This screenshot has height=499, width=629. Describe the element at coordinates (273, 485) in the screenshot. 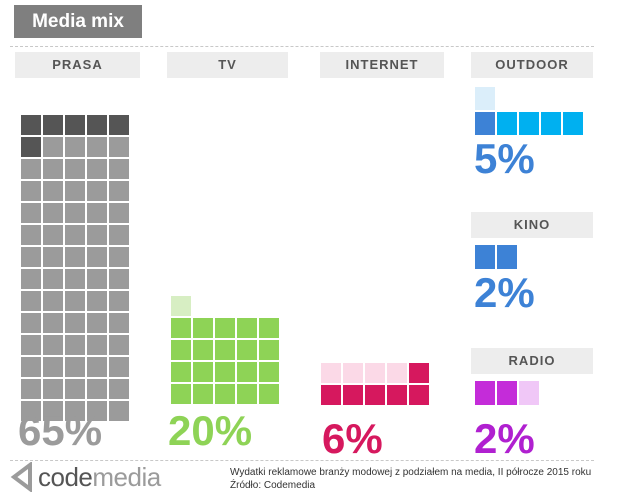

I see `footnote-source: Źródło: Codemedia` at that location.